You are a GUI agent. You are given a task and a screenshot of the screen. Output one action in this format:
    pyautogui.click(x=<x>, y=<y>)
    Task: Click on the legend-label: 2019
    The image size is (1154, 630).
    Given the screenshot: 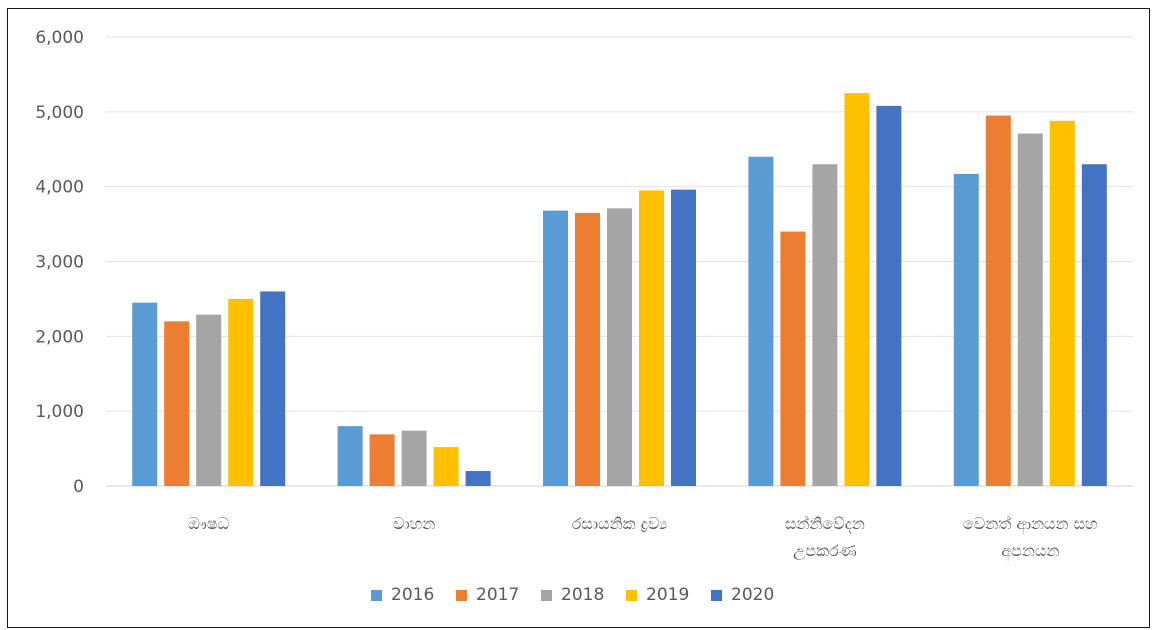 What is the action you would take?
    pyautogui.click(x=667, y=595)
    